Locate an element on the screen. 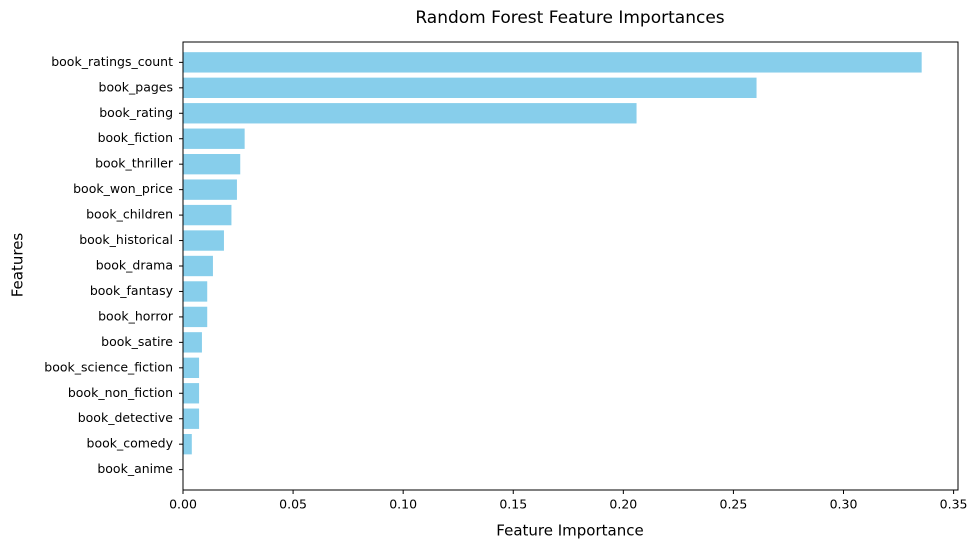 Image resolution: width=979 pixels, height=549 pixels. y-tick-label: book_rating is located at coordinates (136, 112).